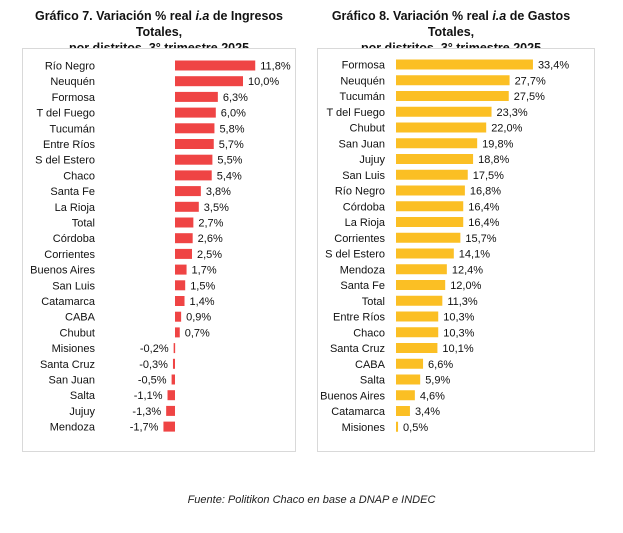 This screenshot has height=533, width=623. Describe the element at coordinates (153, 365) in the screenshot. I see `data-label: -0,3%` at that location.